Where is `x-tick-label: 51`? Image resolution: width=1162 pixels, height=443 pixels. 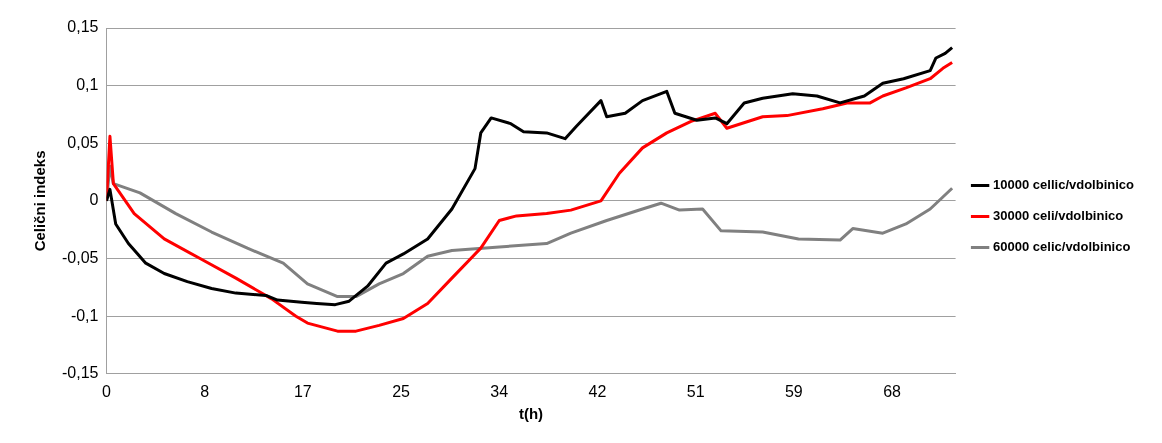 x-tick-label: 51 is located at coordinates (695, 391).